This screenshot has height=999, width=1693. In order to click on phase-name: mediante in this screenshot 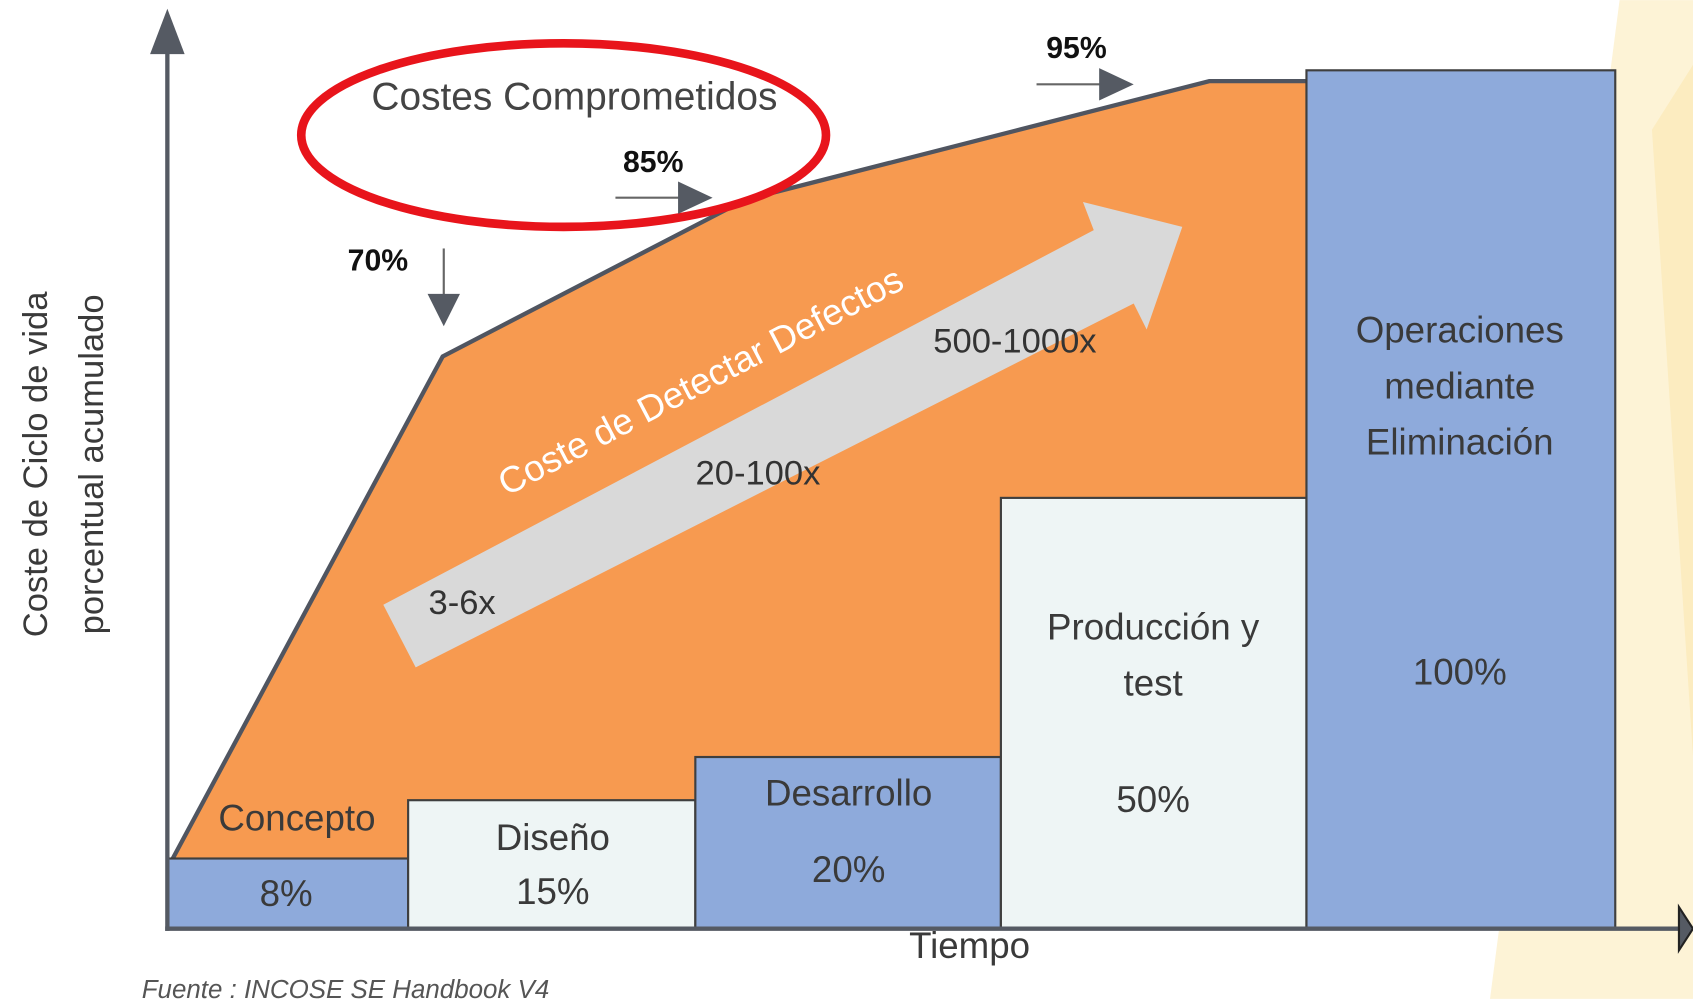, I will do `click(1459, 386)`.